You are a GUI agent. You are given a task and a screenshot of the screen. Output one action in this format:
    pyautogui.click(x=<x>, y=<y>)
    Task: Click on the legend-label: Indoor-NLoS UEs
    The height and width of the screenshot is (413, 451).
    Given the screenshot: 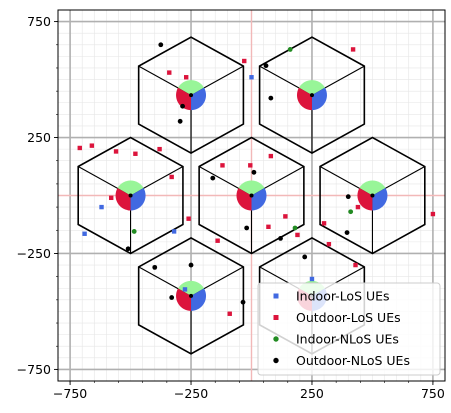 What is the action you would take?
    pyautogui.click(x=347, y=339)
    